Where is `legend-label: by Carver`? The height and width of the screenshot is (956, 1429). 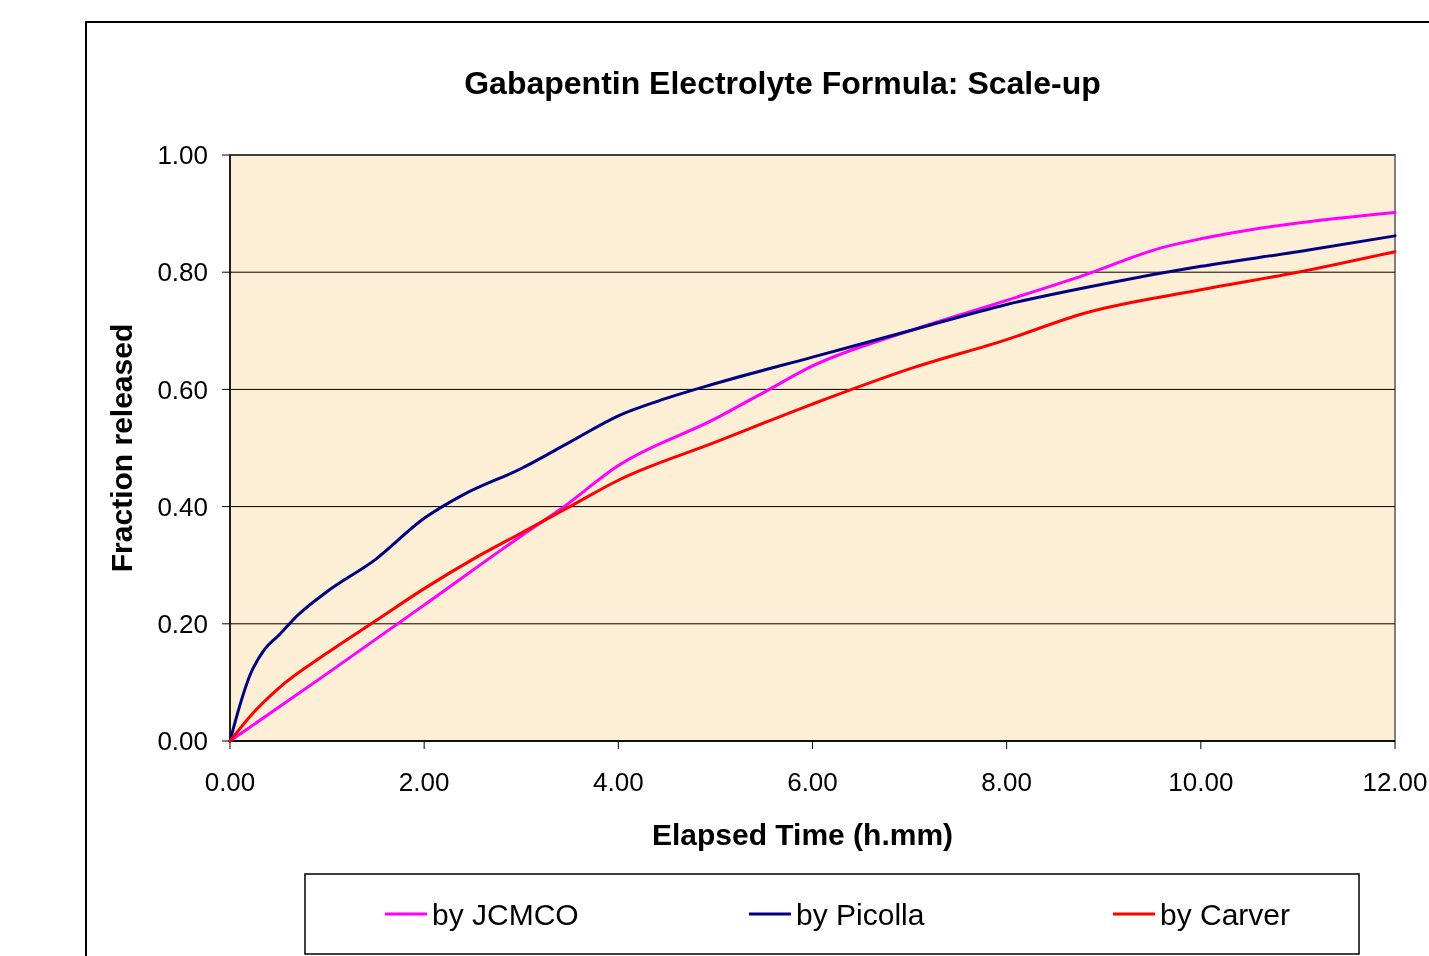 legend-label: by Carver is located at coordinates (1225, 914).